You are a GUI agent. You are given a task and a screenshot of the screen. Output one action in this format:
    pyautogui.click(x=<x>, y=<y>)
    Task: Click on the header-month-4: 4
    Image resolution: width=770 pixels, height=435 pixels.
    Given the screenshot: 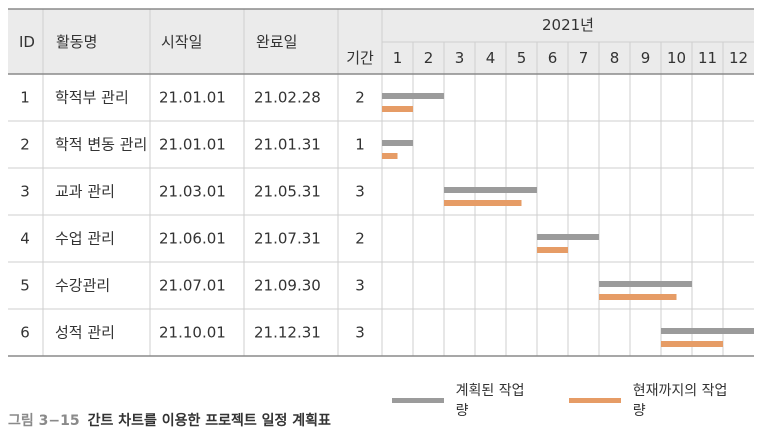 What is the action you would take?
    pyautogui.click(x=491, y=58)
    